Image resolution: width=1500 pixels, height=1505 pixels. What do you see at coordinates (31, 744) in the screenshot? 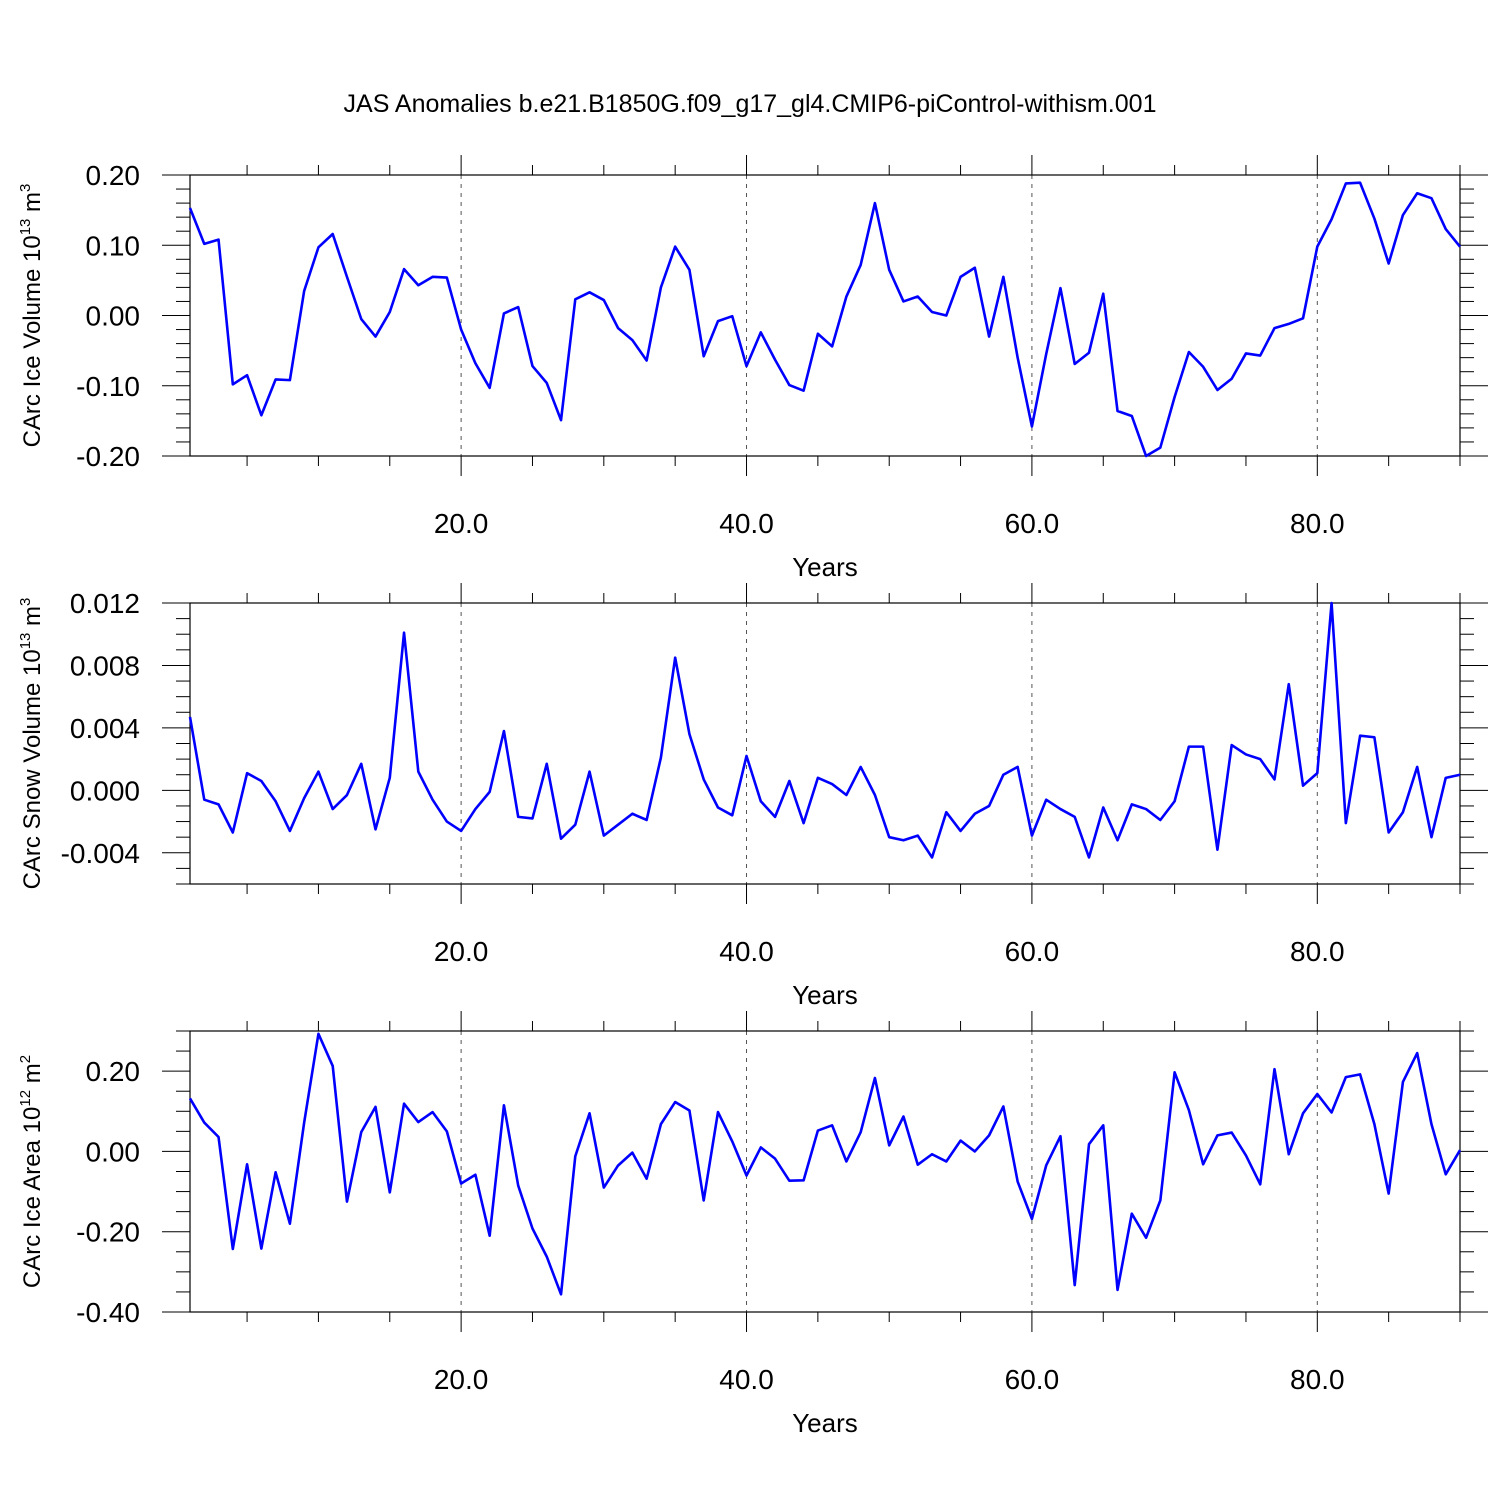
I see `y-axis-label: CArc Snow Volume 1013 m3` at bounding box center [31, 744].